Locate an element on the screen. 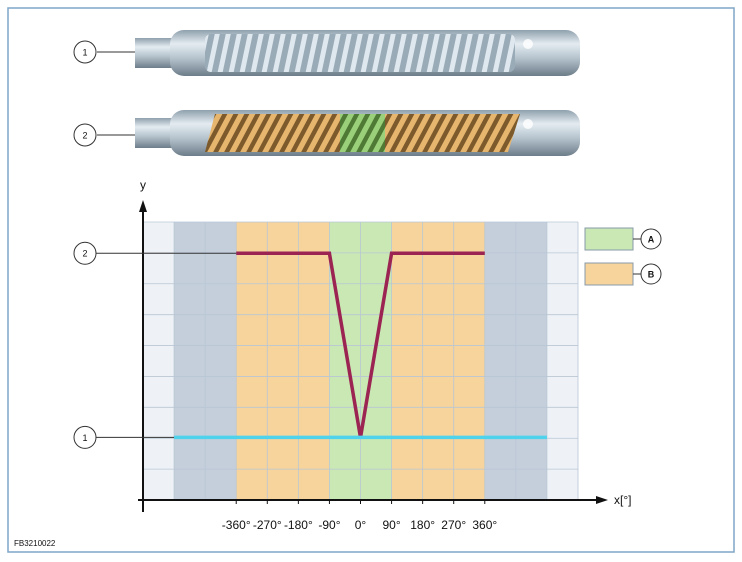  figure-id: FB3210022 is located at coordinates (35, 543).